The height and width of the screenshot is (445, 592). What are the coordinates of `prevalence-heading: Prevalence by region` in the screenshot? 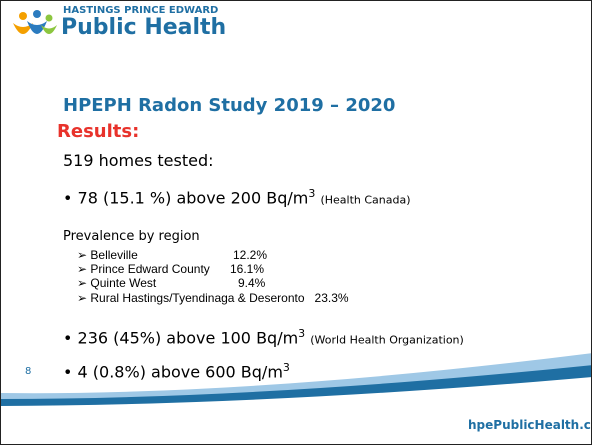 It's located at (131, 236).